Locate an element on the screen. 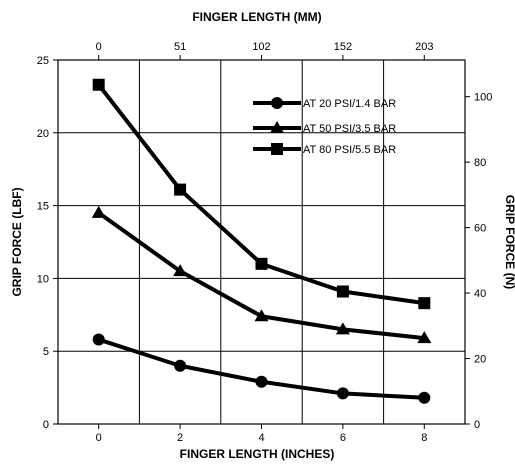 The height and width of the screenshot is (464, 515). x-bottom-tick-label: 4 is located at coordinates (261, 438).